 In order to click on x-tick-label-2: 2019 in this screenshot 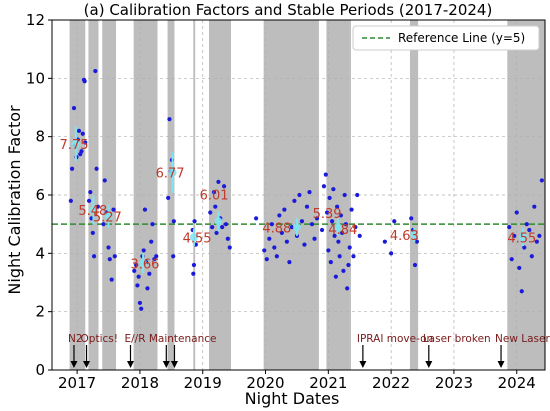, I will do `click(203, 383)`.